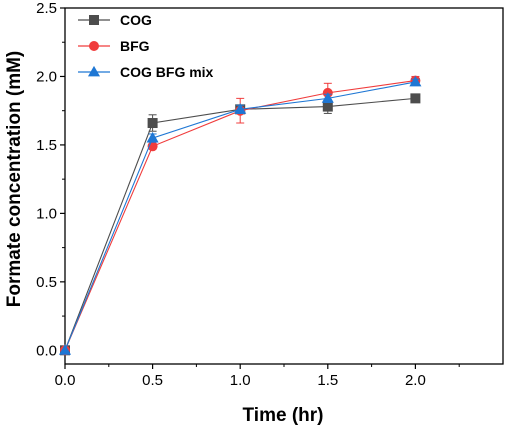 The width and height of the screenshot is (505, 430). What do you see at coordinates (240, 380) in the screenshot?
I see `x-tick-label-2: 1.0` at bounding box center [240, 380].